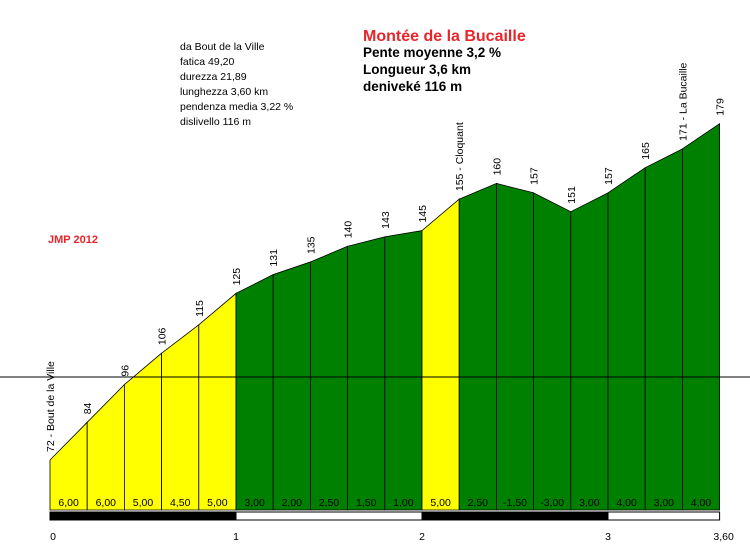  Describe the element at coordinates (236, 537) in the screenshot. I see `x-tick-label: 1` at that location.